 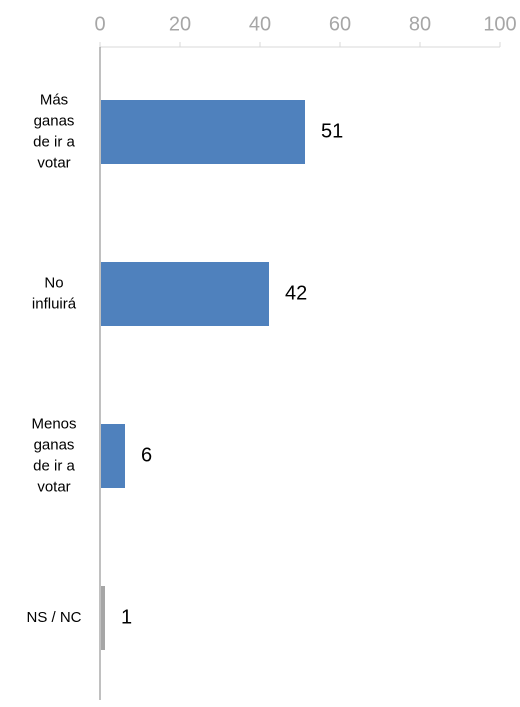 I want to click on x-tick-label: 20, so click(x=180, y=24).